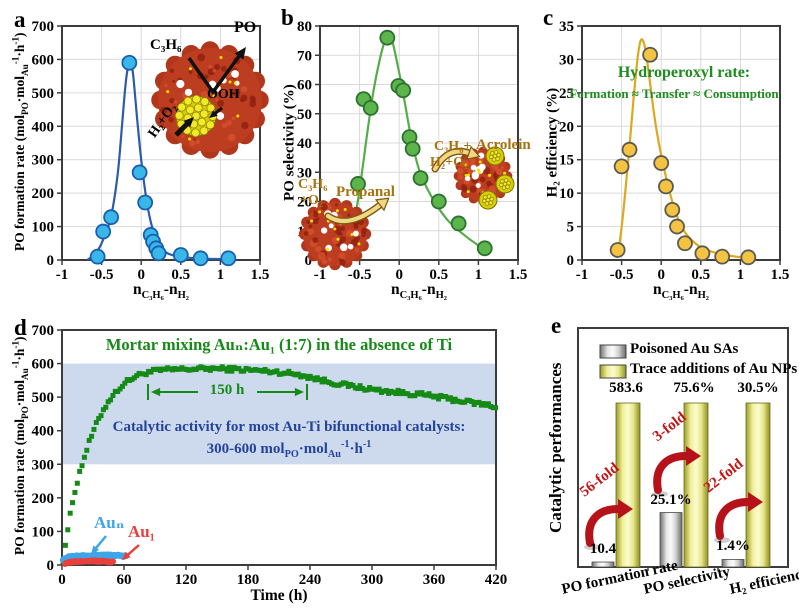 Image resolution: width=799 pixels, height=615 pixels. Describe the element at coordinates (304, 56) in the screenshot. I see `svg-text: 70` at that location.